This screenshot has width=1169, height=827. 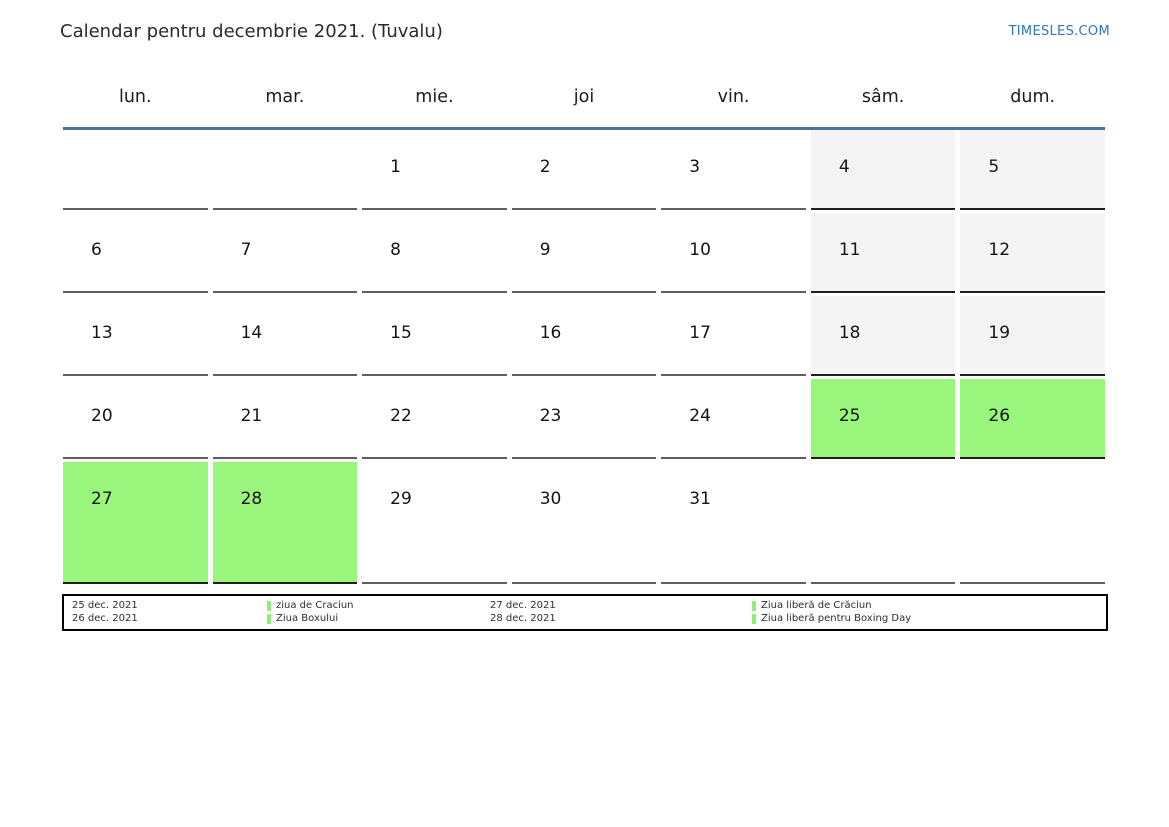 I want to click on day-cell-21: 21, so click(x=285, y=419).